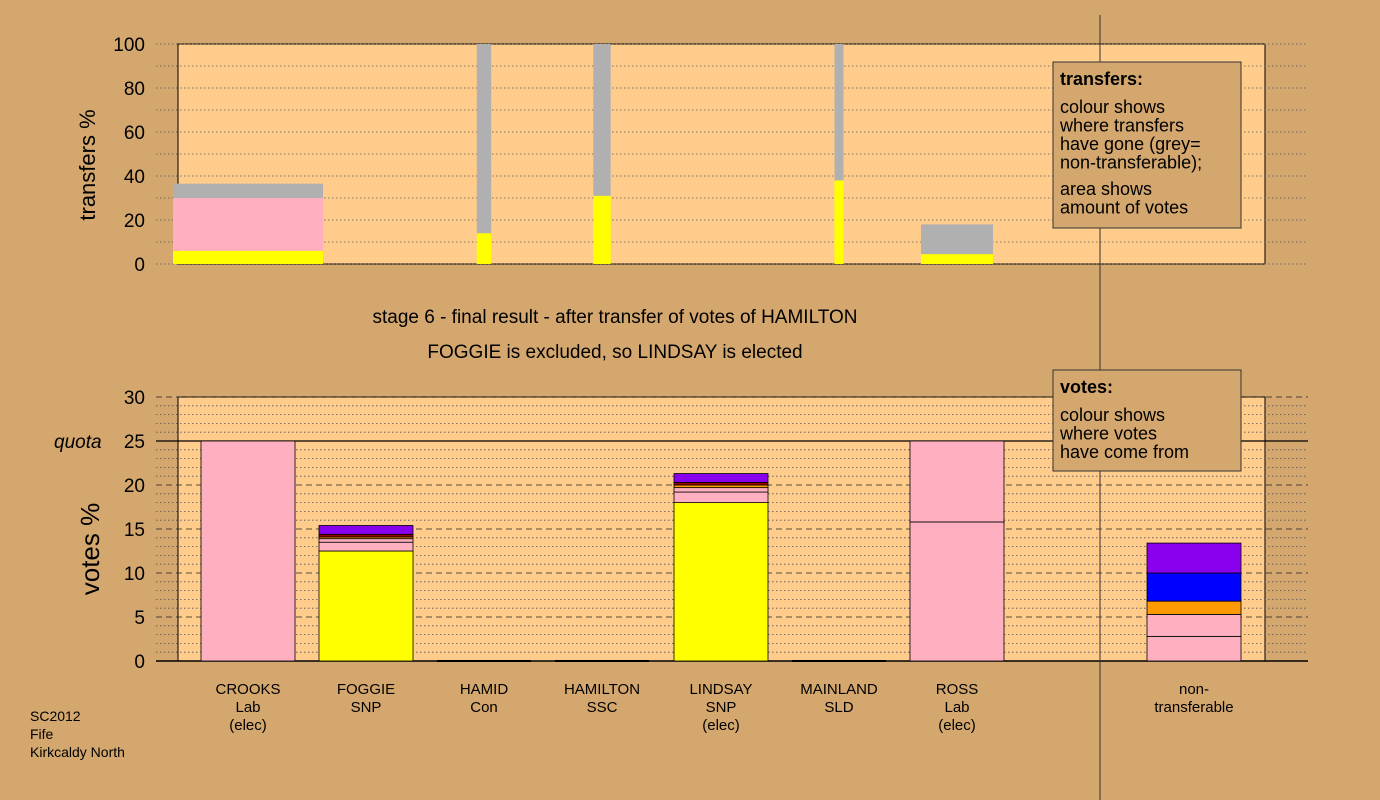 This screenshot has width=1380, height=800. What do you see at coordinates (957, 239) in the screenshot?
I see `transfer-segment-ross-grey` at bounding box center [957, 239].